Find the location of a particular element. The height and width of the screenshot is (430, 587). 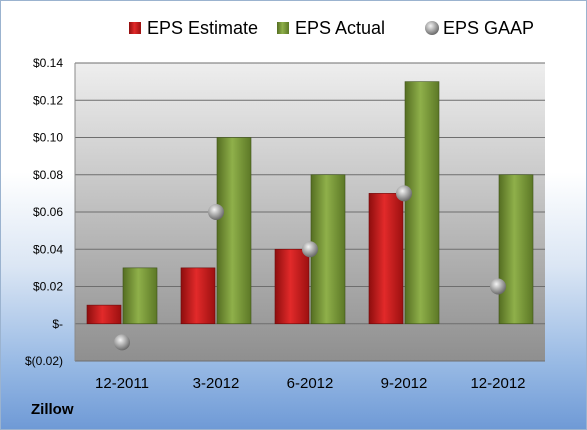

company-label: Zillow is located at coordinates (52, 409).